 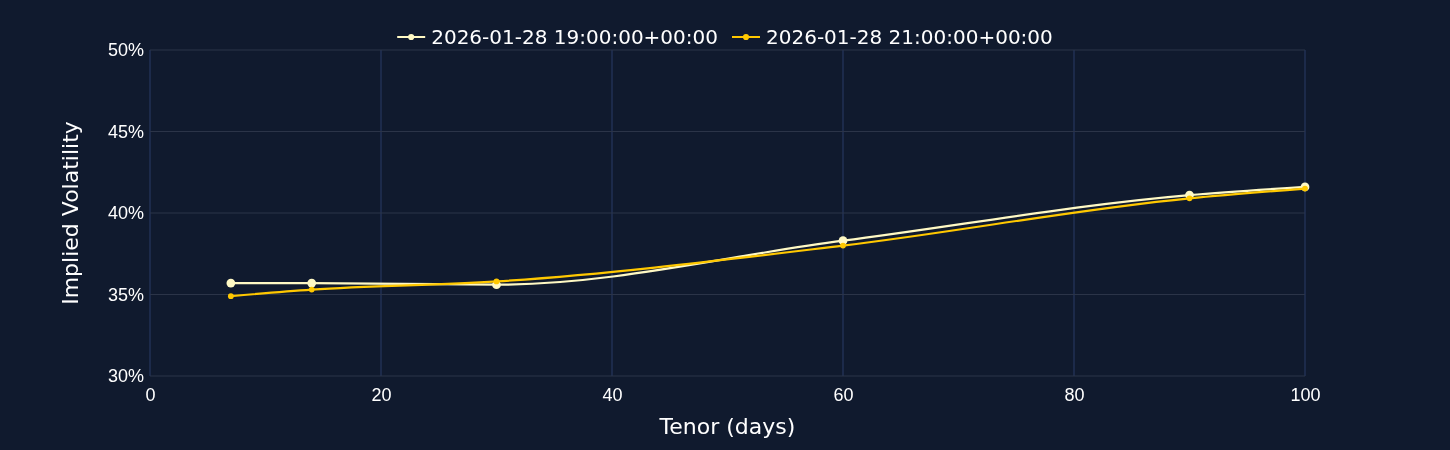 What do you see at coordinates (727, 426) in the screenshot?
I see `x-axis-title: Tenor (days)` at bounding box center [727, 426].